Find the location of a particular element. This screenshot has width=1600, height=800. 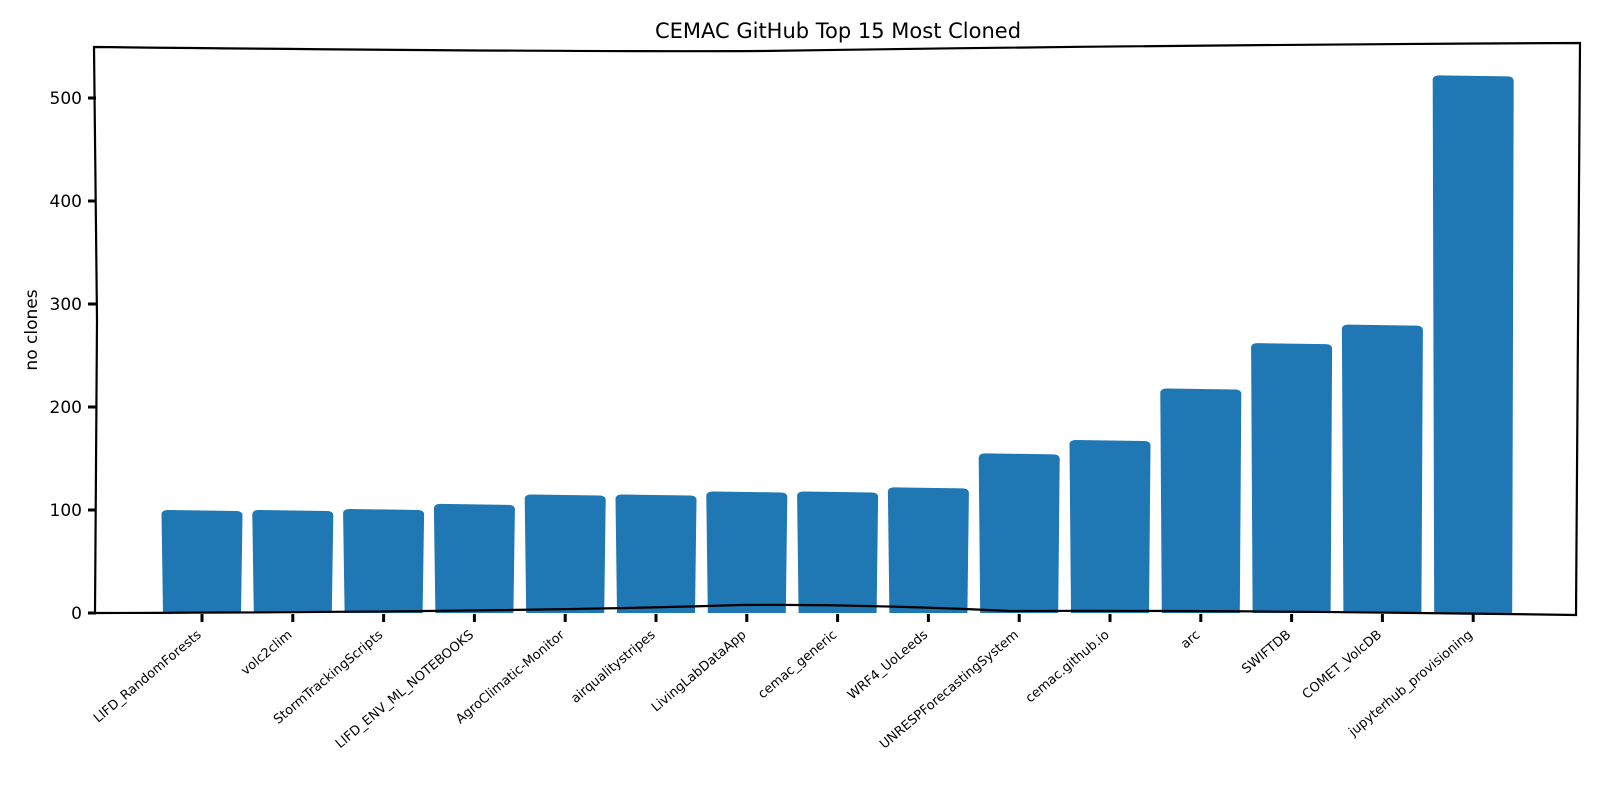

x-tick-label: WRF4_UoLeeds is located at coordinates (888, 665).